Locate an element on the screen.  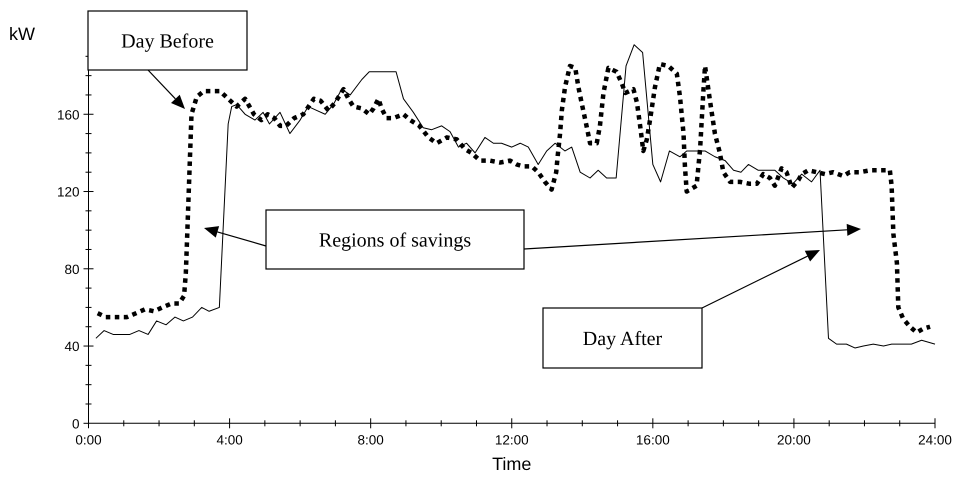
x-tick-label: 24:00 is located at coordinates (935, 440).